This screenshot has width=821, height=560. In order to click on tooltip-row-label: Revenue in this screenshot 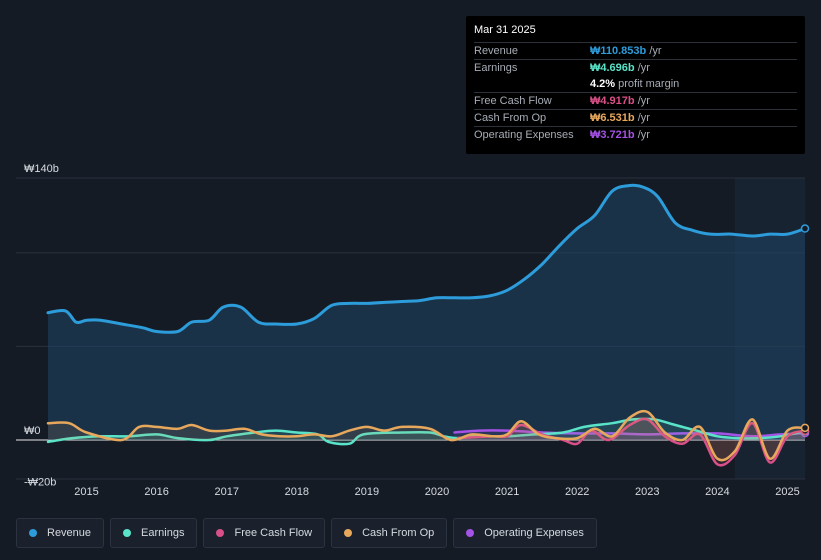, I will do `click(496, 51)`.